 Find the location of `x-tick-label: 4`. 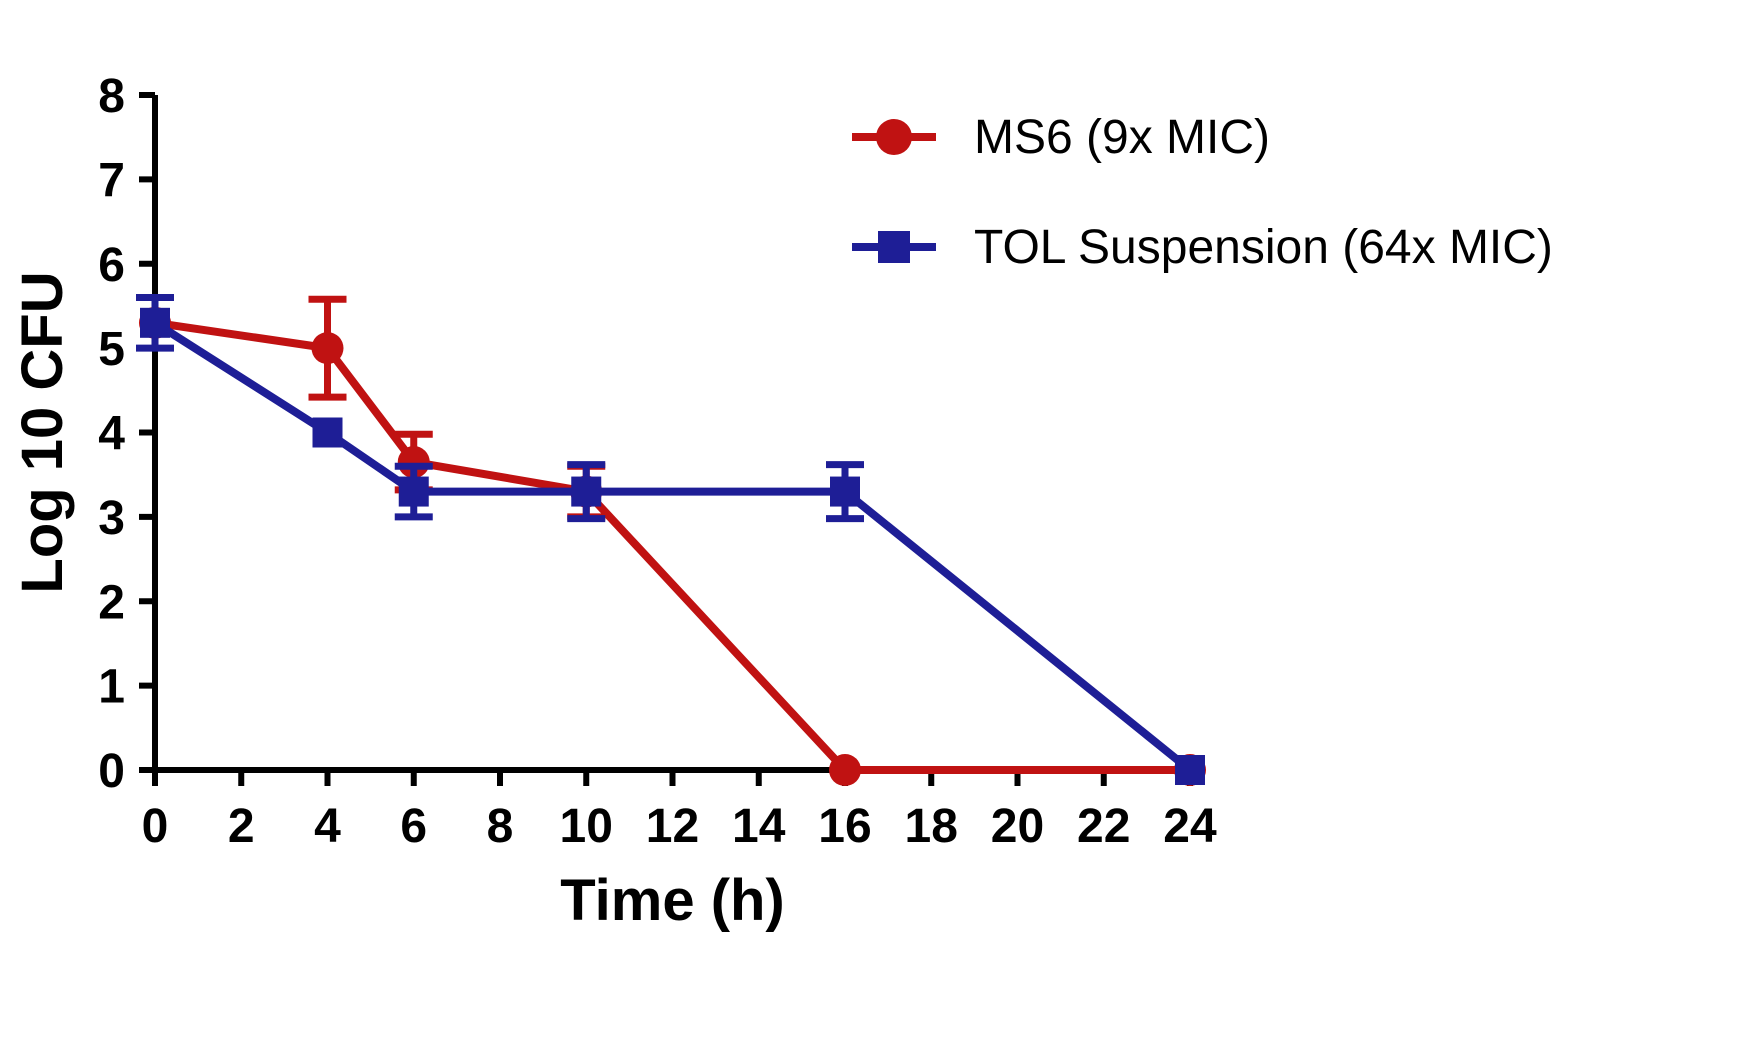

x-tick-label: 4 is located at coordinates (327, 826).